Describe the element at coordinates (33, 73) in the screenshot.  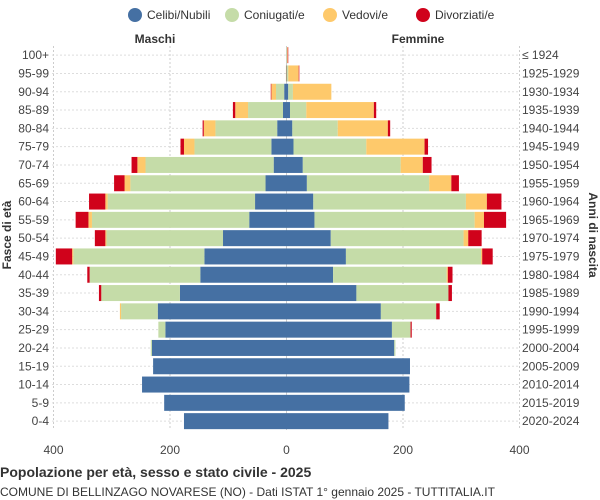
I see `age-group-label: 95-99` at that location.